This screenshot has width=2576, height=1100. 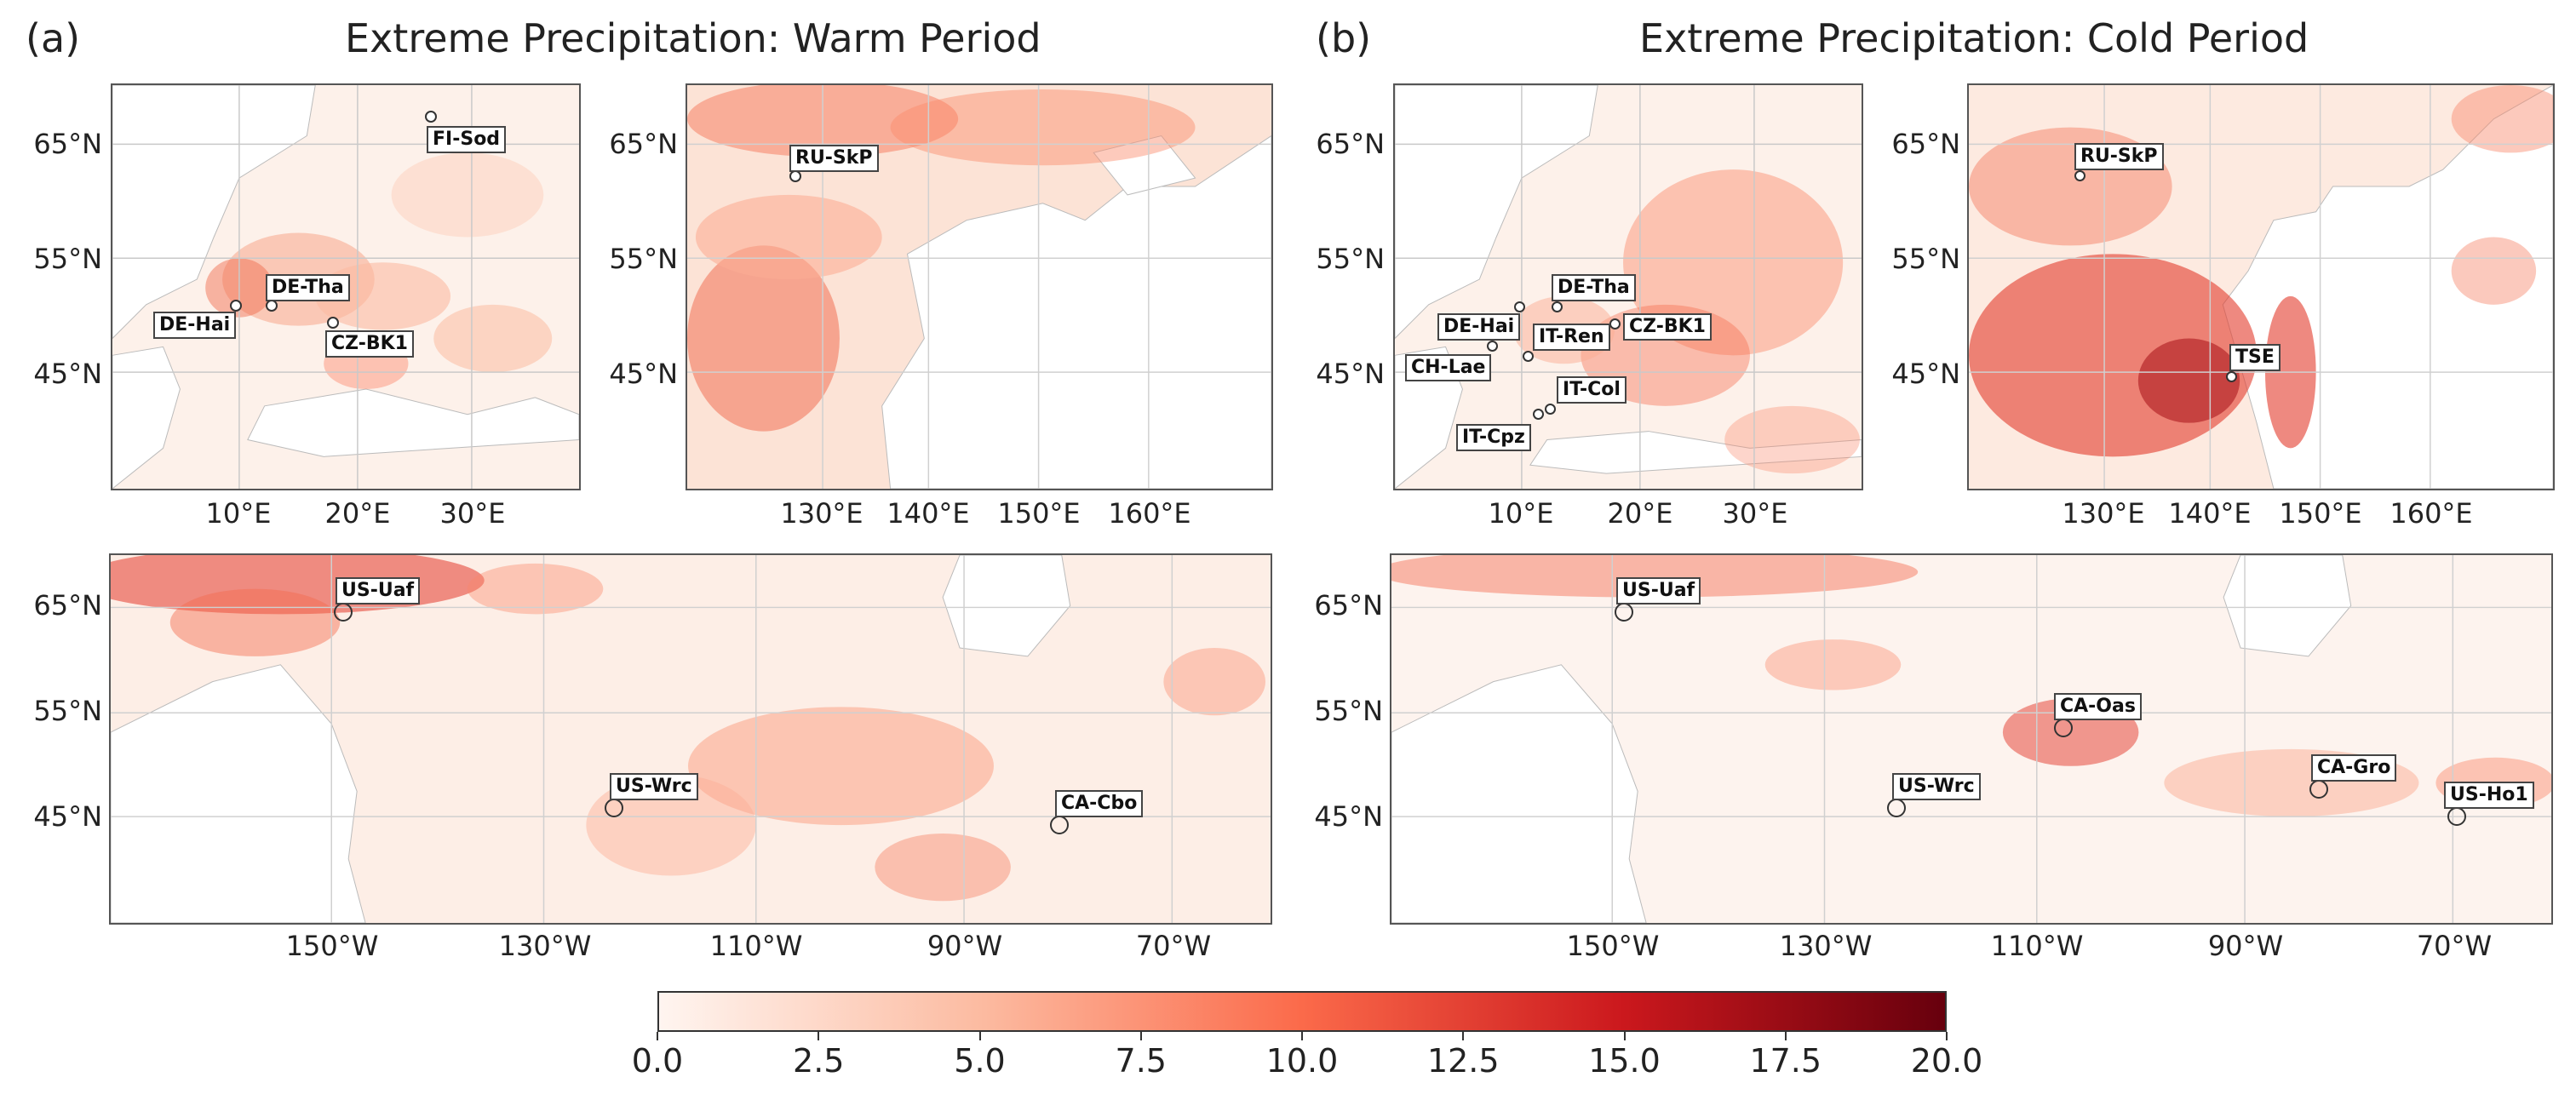 I want to click on site-label: DE-Tha, so click(x=1594, y=287).